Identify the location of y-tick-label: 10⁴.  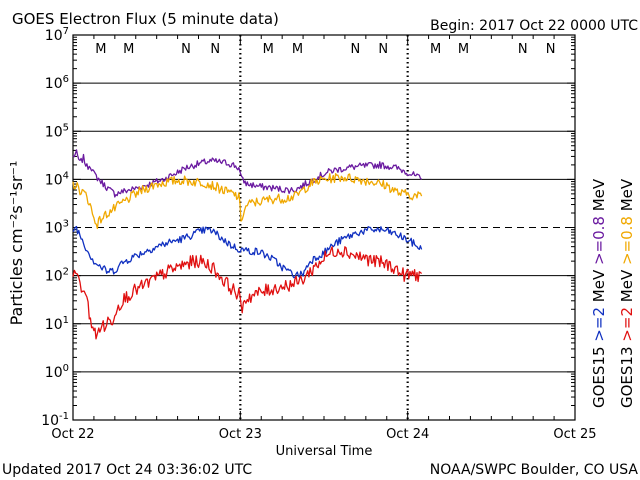
(57, 179).